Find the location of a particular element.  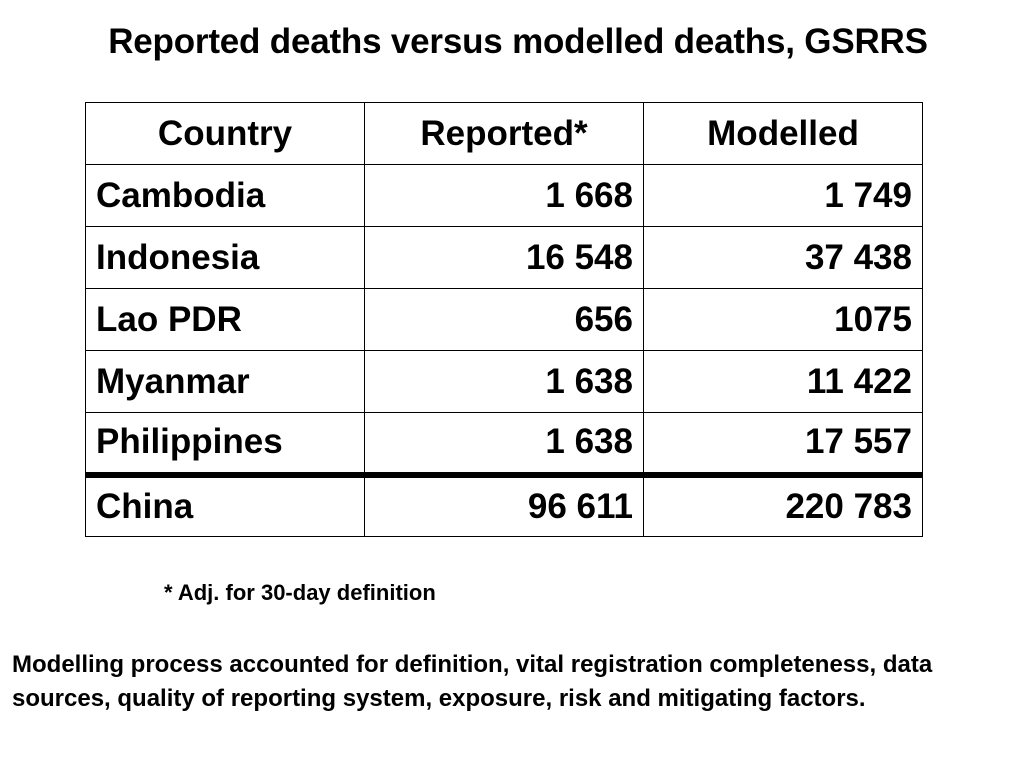

modelled-cell: 220 783 is located at coordinates (783, 504).